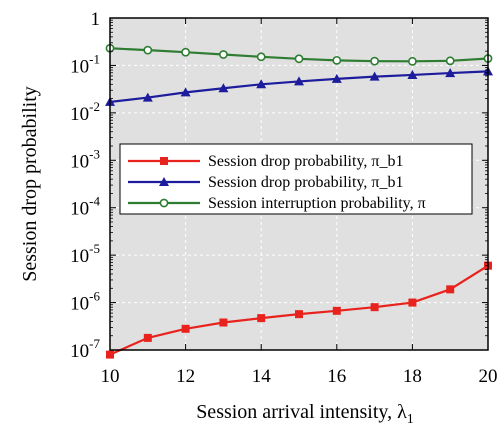  What do you see at coordinates (305, 182) in the screenshot?
I see `legend-label-1: Session drop probability, π_b1` at bounding box center [305, 182].